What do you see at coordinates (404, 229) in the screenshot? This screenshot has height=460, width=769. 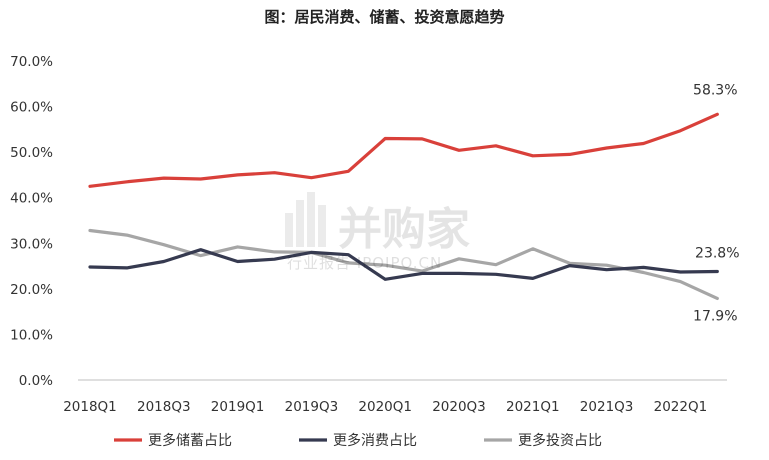 I see `watermark-text: 并购家` at bounding box center [404, 229].